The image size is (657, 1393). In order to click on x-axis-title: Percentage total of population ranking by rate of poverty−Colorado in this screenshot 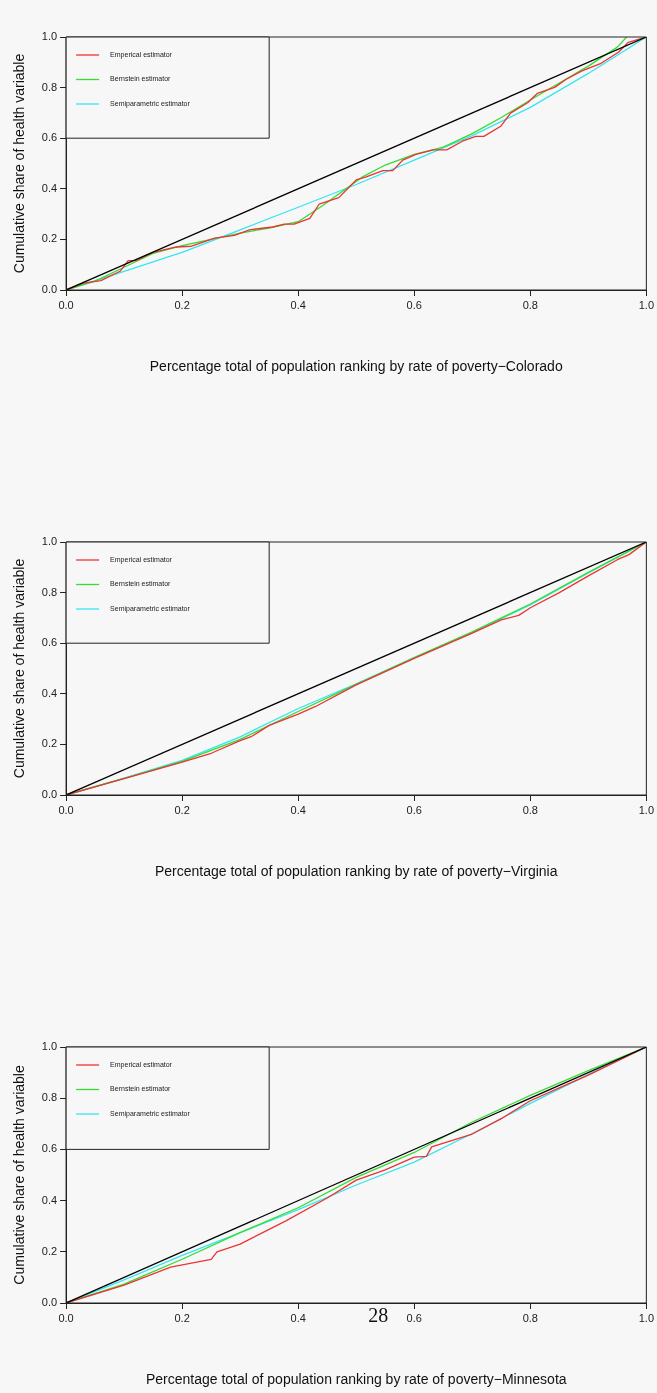, I will do `click(356, 366)`.